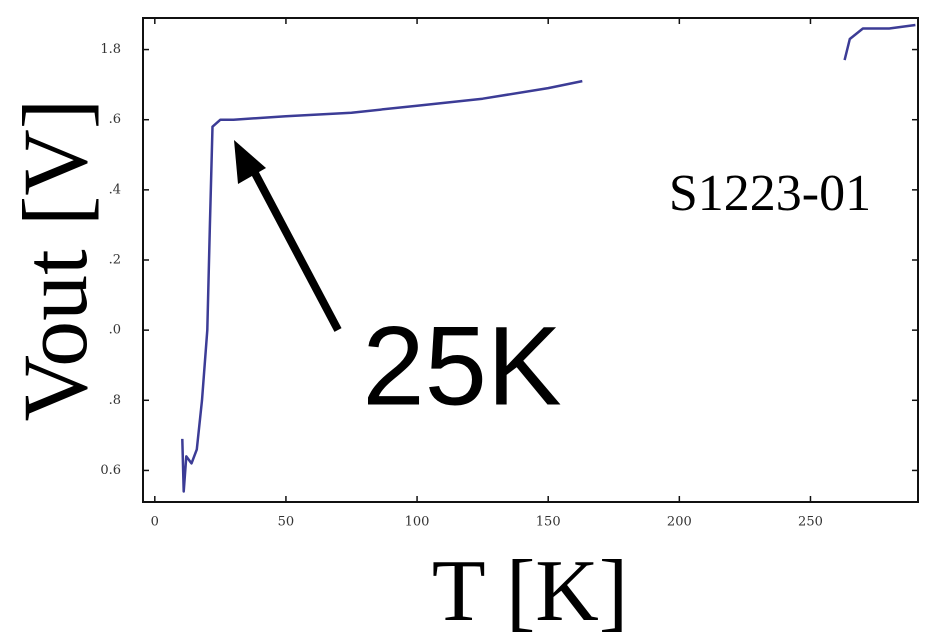 The height and width of the screenshot is (644, 927). What do you see at coordinates (110, 470) in the screenshot?
I see `y-tick-label: 0.6` at bounding box center [110, 470].